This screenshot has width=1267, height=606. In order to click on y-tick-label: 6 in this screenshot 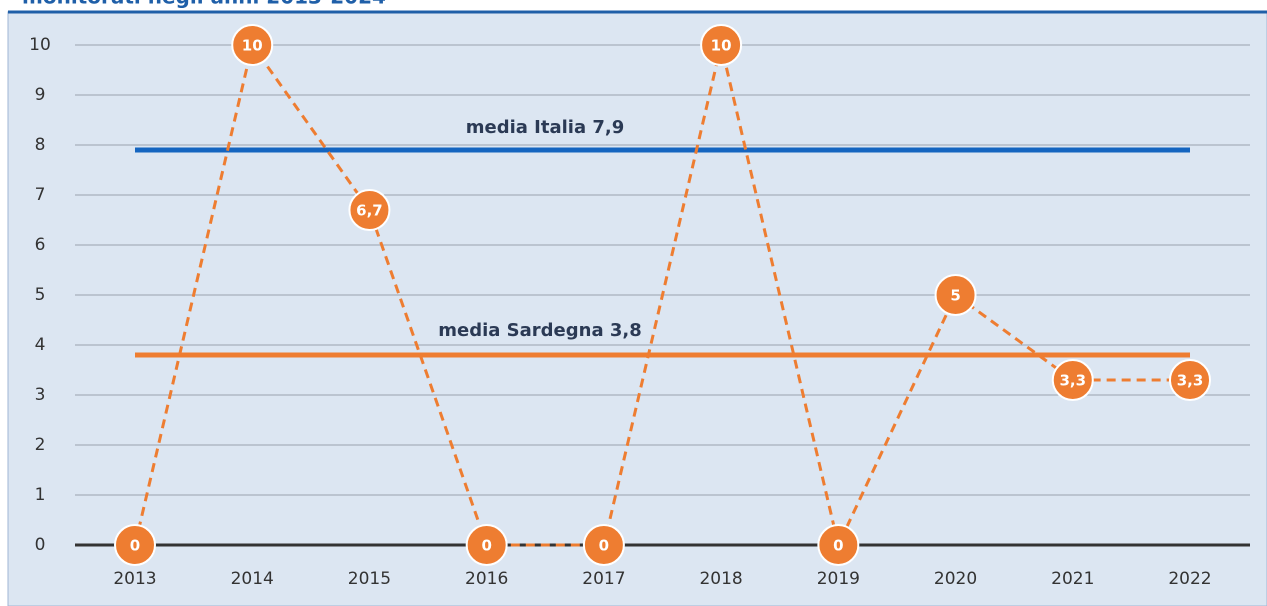, I will do `click(40, 245)`.